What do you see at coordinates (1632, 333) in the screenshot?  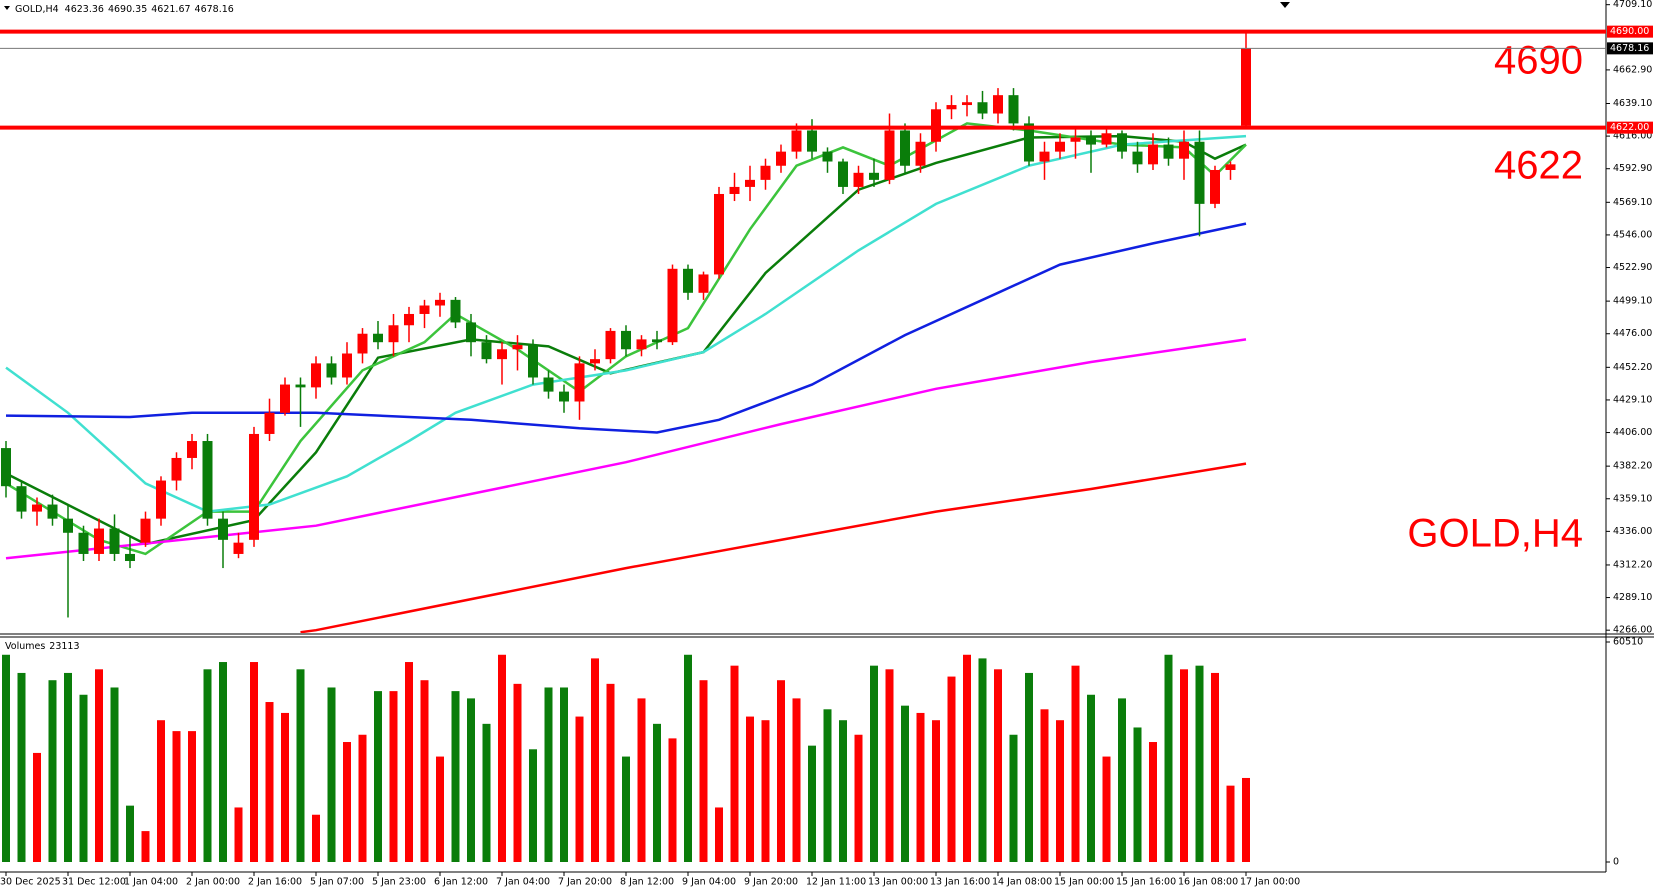 I see `y-tick-label: 4476.00` at bounding box center [1632, 333].